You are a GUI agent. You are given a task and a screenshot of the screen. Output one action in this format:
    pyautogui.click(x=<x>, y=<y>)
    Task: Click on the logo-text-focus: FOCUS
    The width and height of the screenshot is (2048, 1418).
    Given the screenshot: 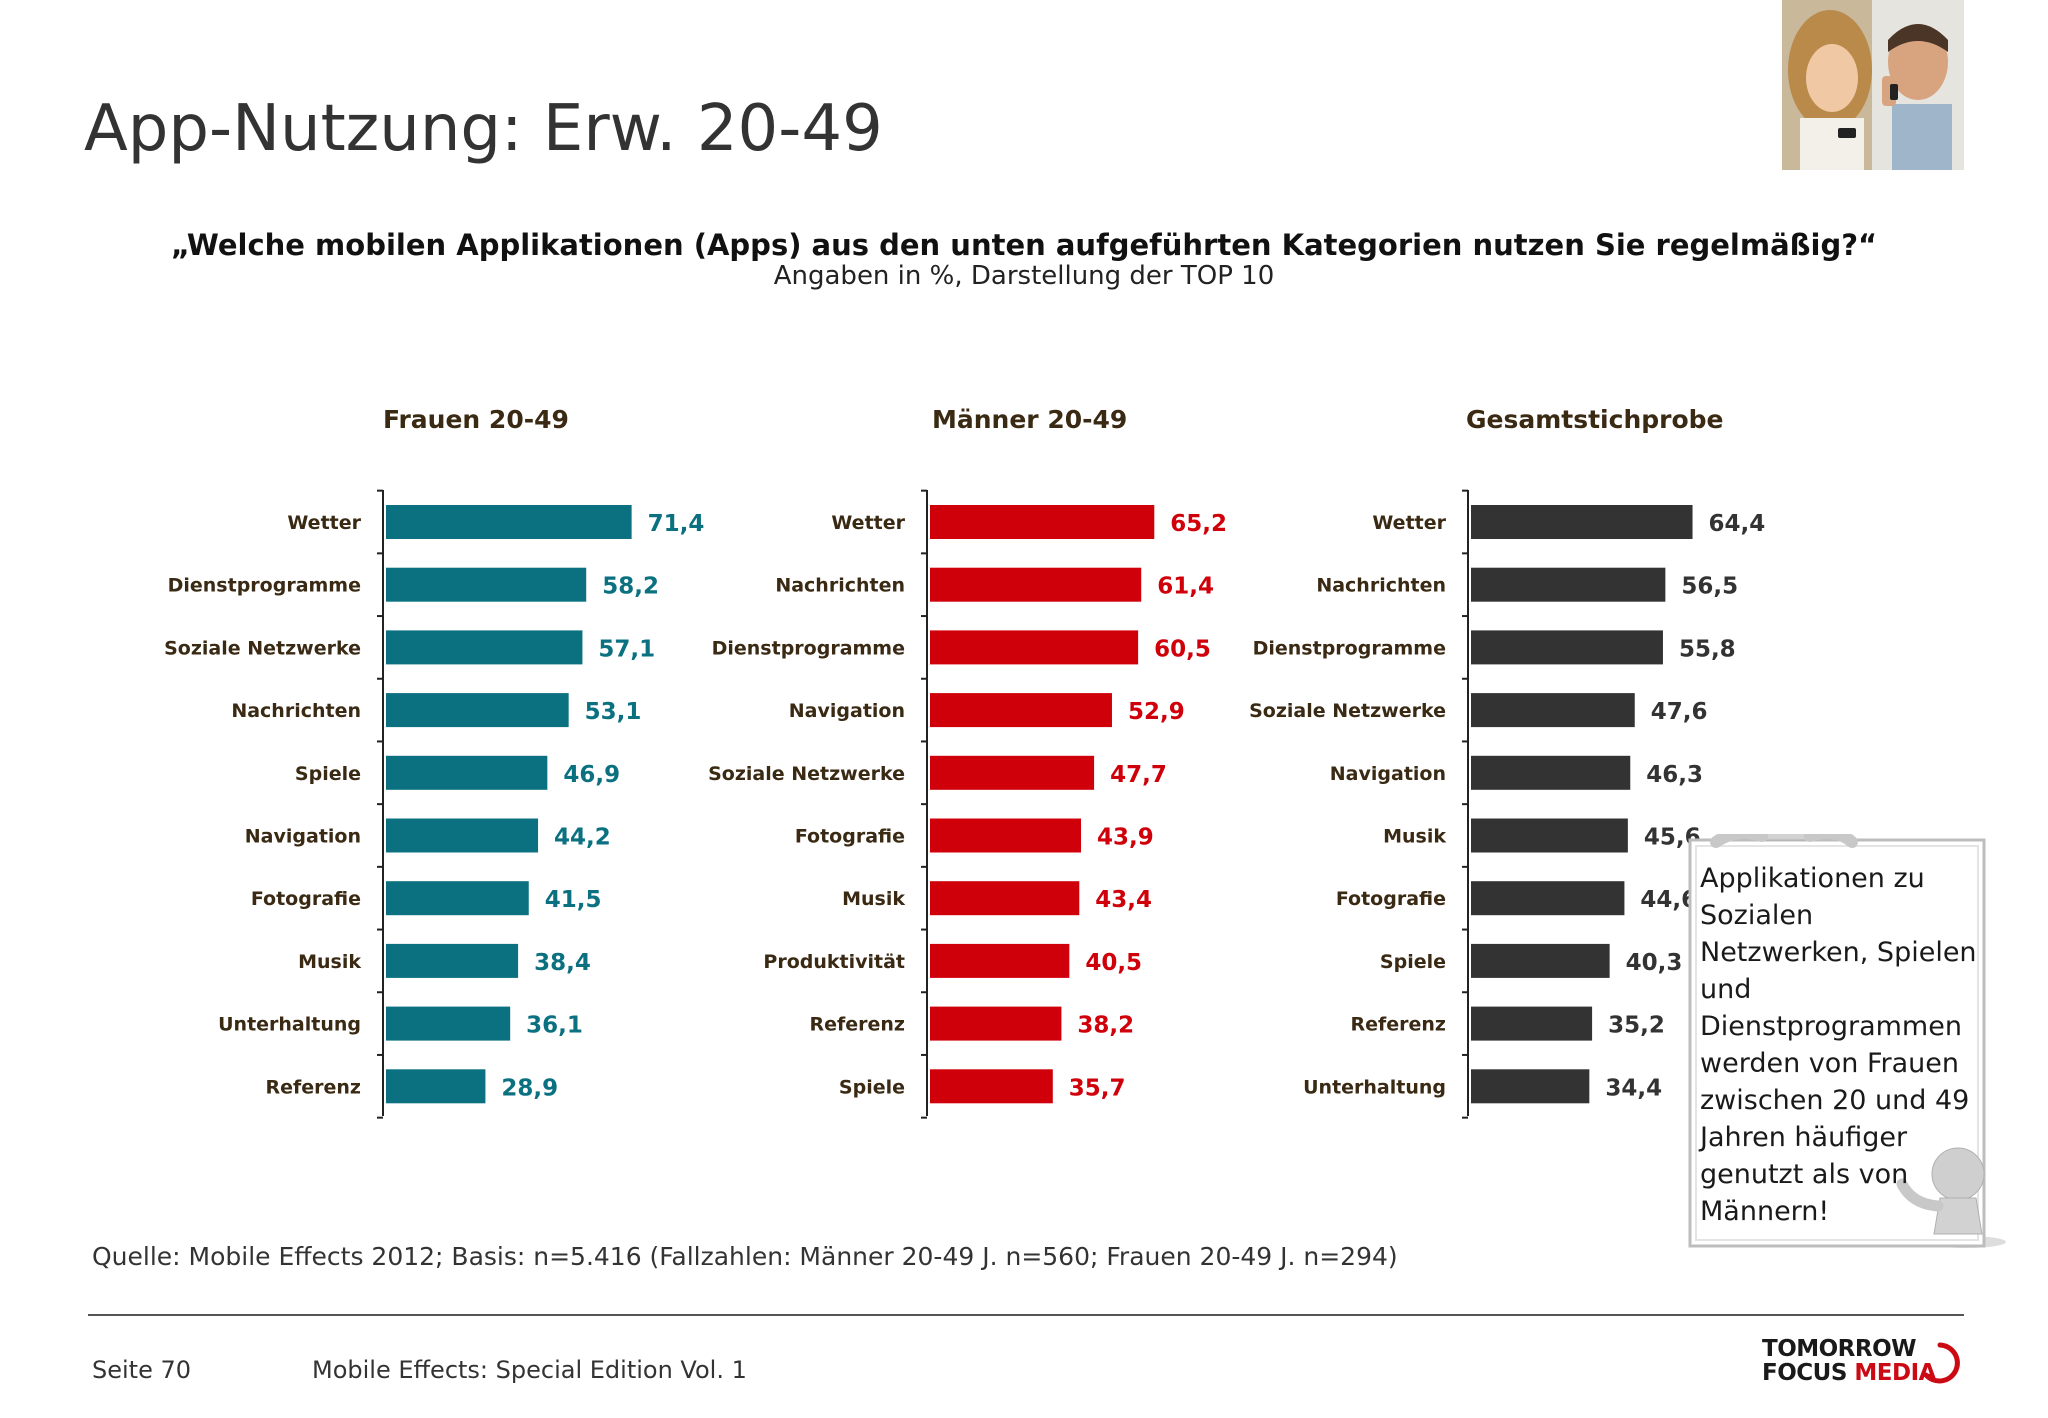 What is the action you would take?
    pyautogui.click(x=1804, y=1373)
    